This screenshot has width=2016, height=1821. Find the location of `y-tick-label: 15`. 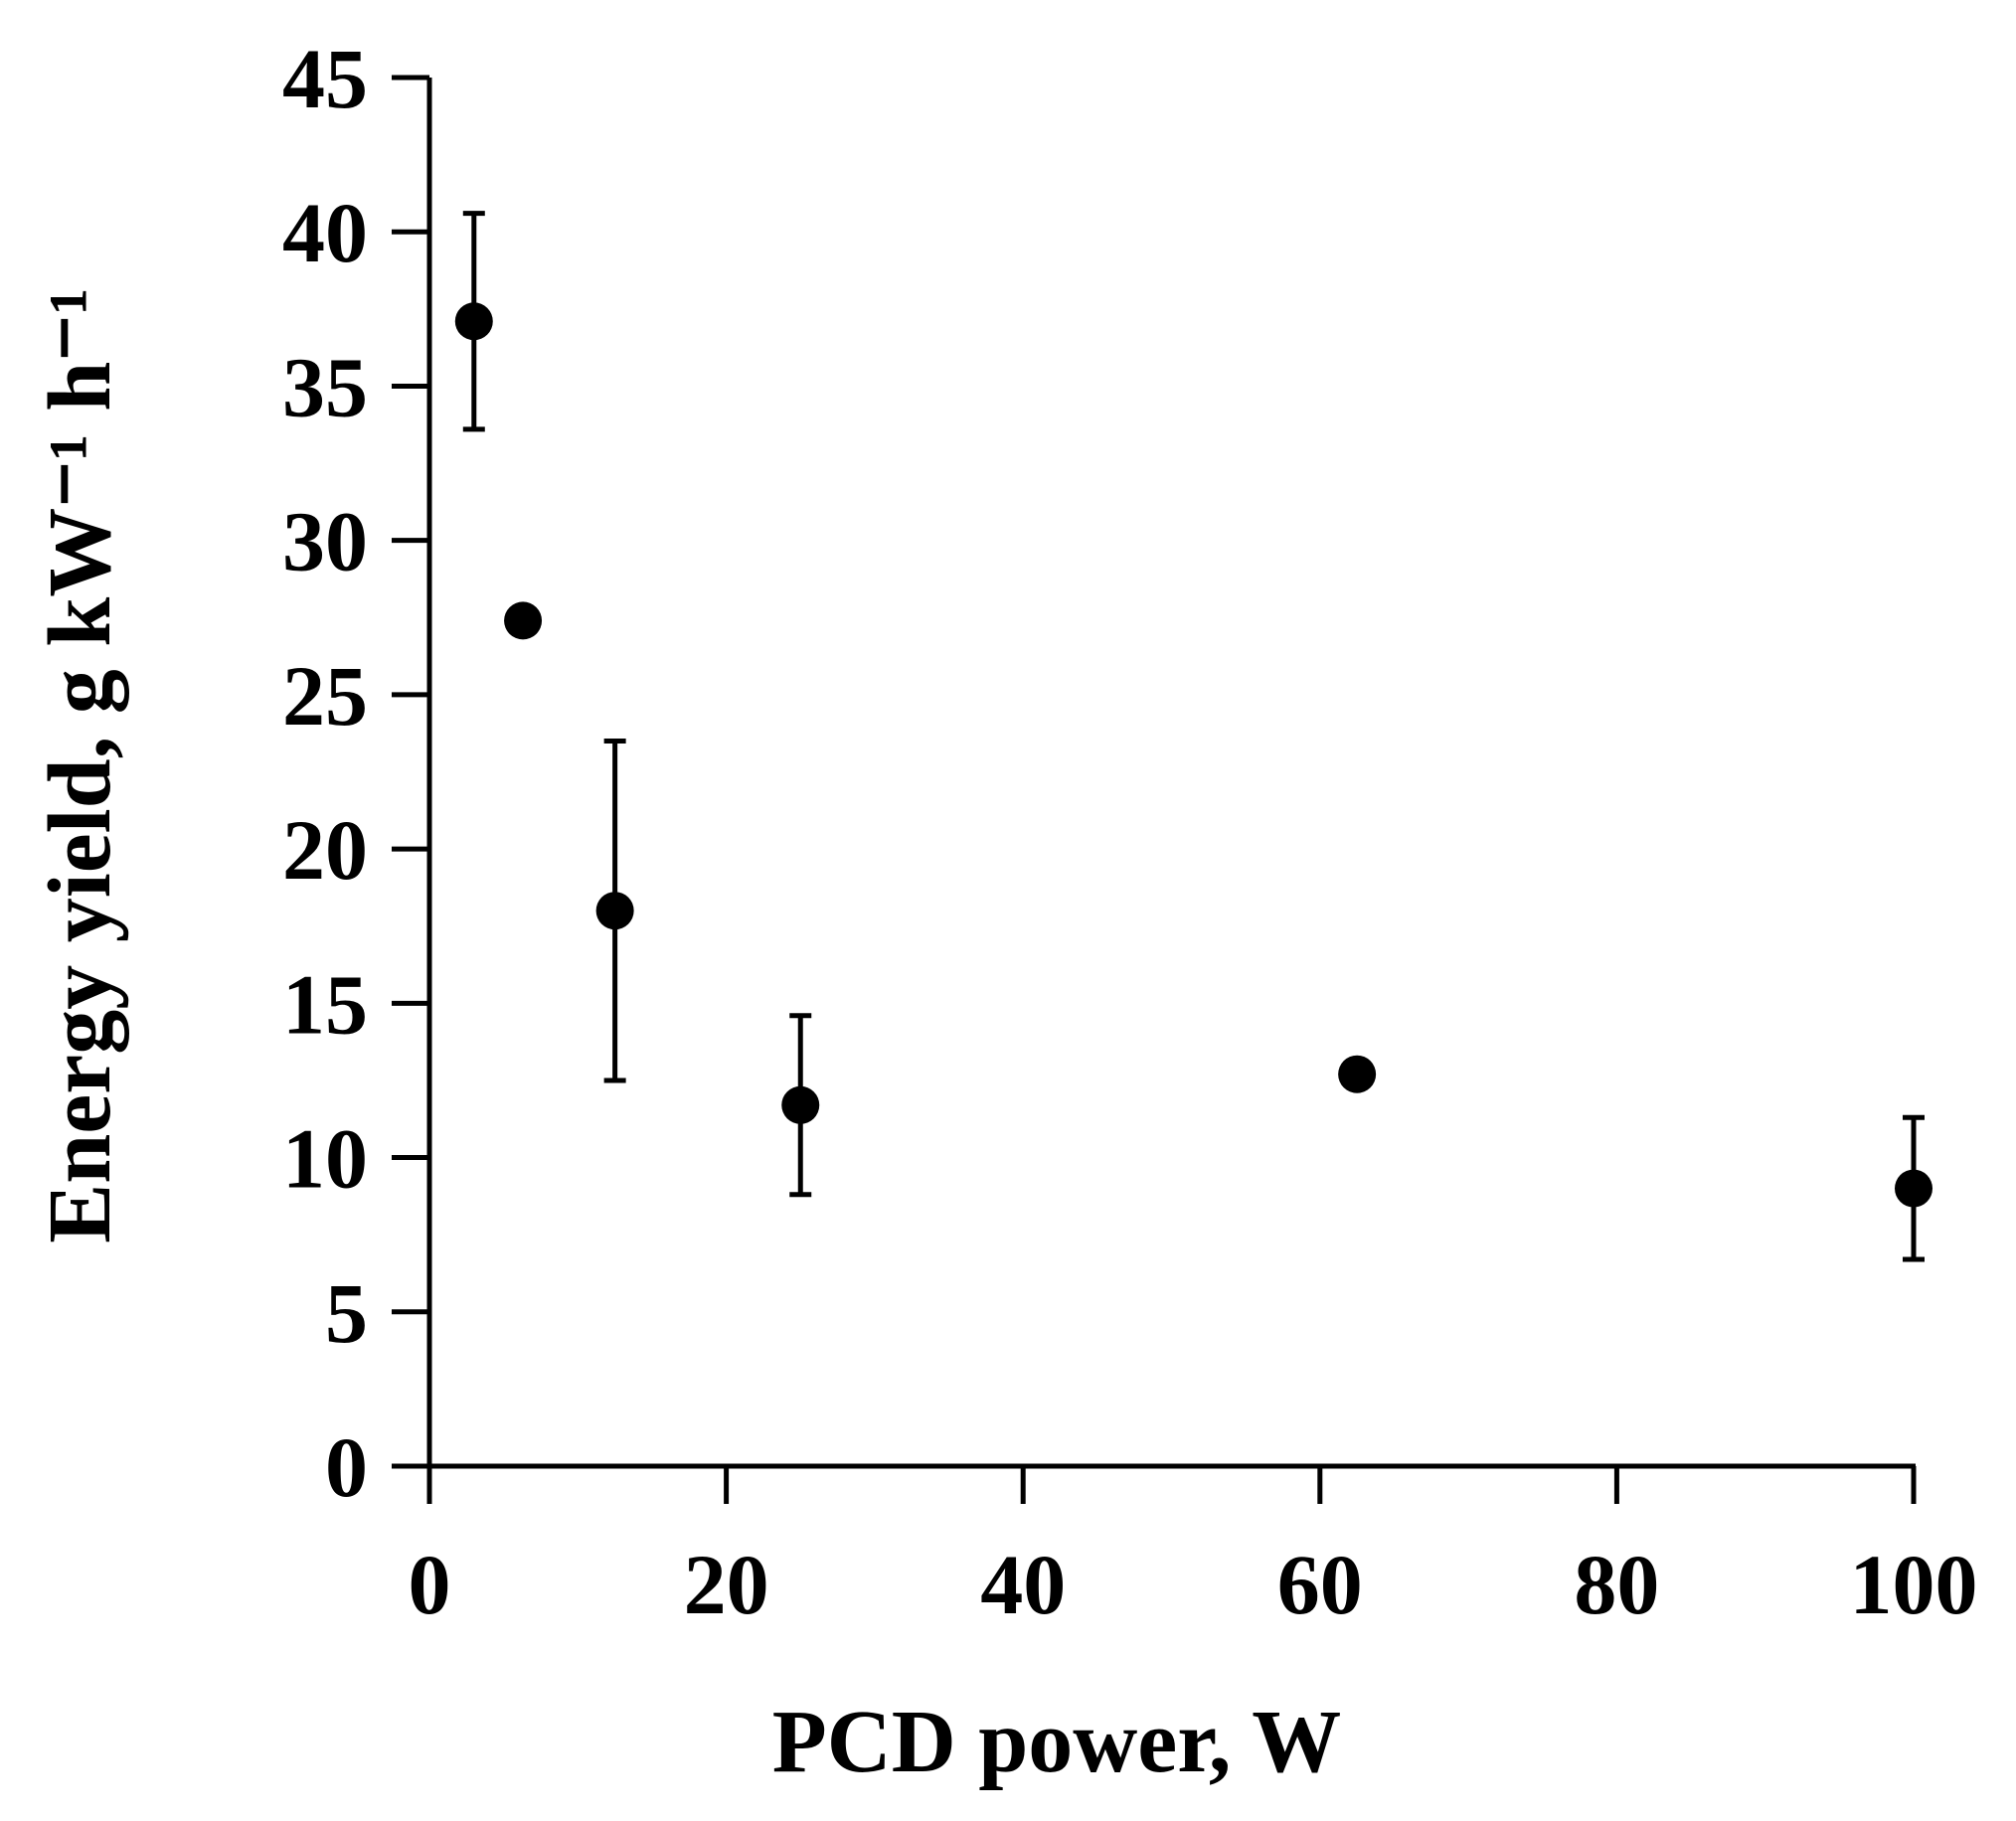

y-tick-label: 15 is located at coordinates (325, 1004).